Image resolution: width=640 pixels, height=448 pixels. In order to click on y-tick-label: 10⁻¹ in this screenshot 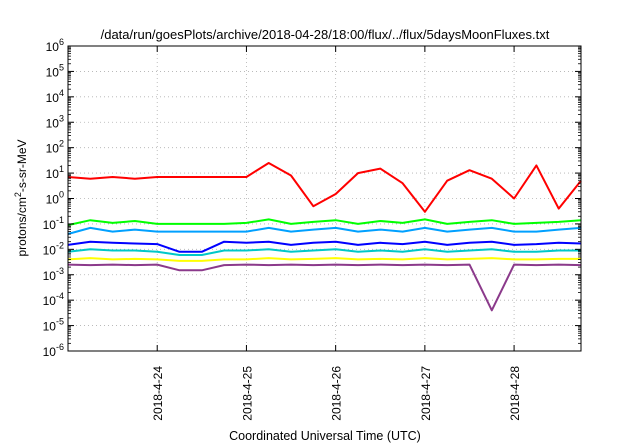, I will do `click(53, 223)`.